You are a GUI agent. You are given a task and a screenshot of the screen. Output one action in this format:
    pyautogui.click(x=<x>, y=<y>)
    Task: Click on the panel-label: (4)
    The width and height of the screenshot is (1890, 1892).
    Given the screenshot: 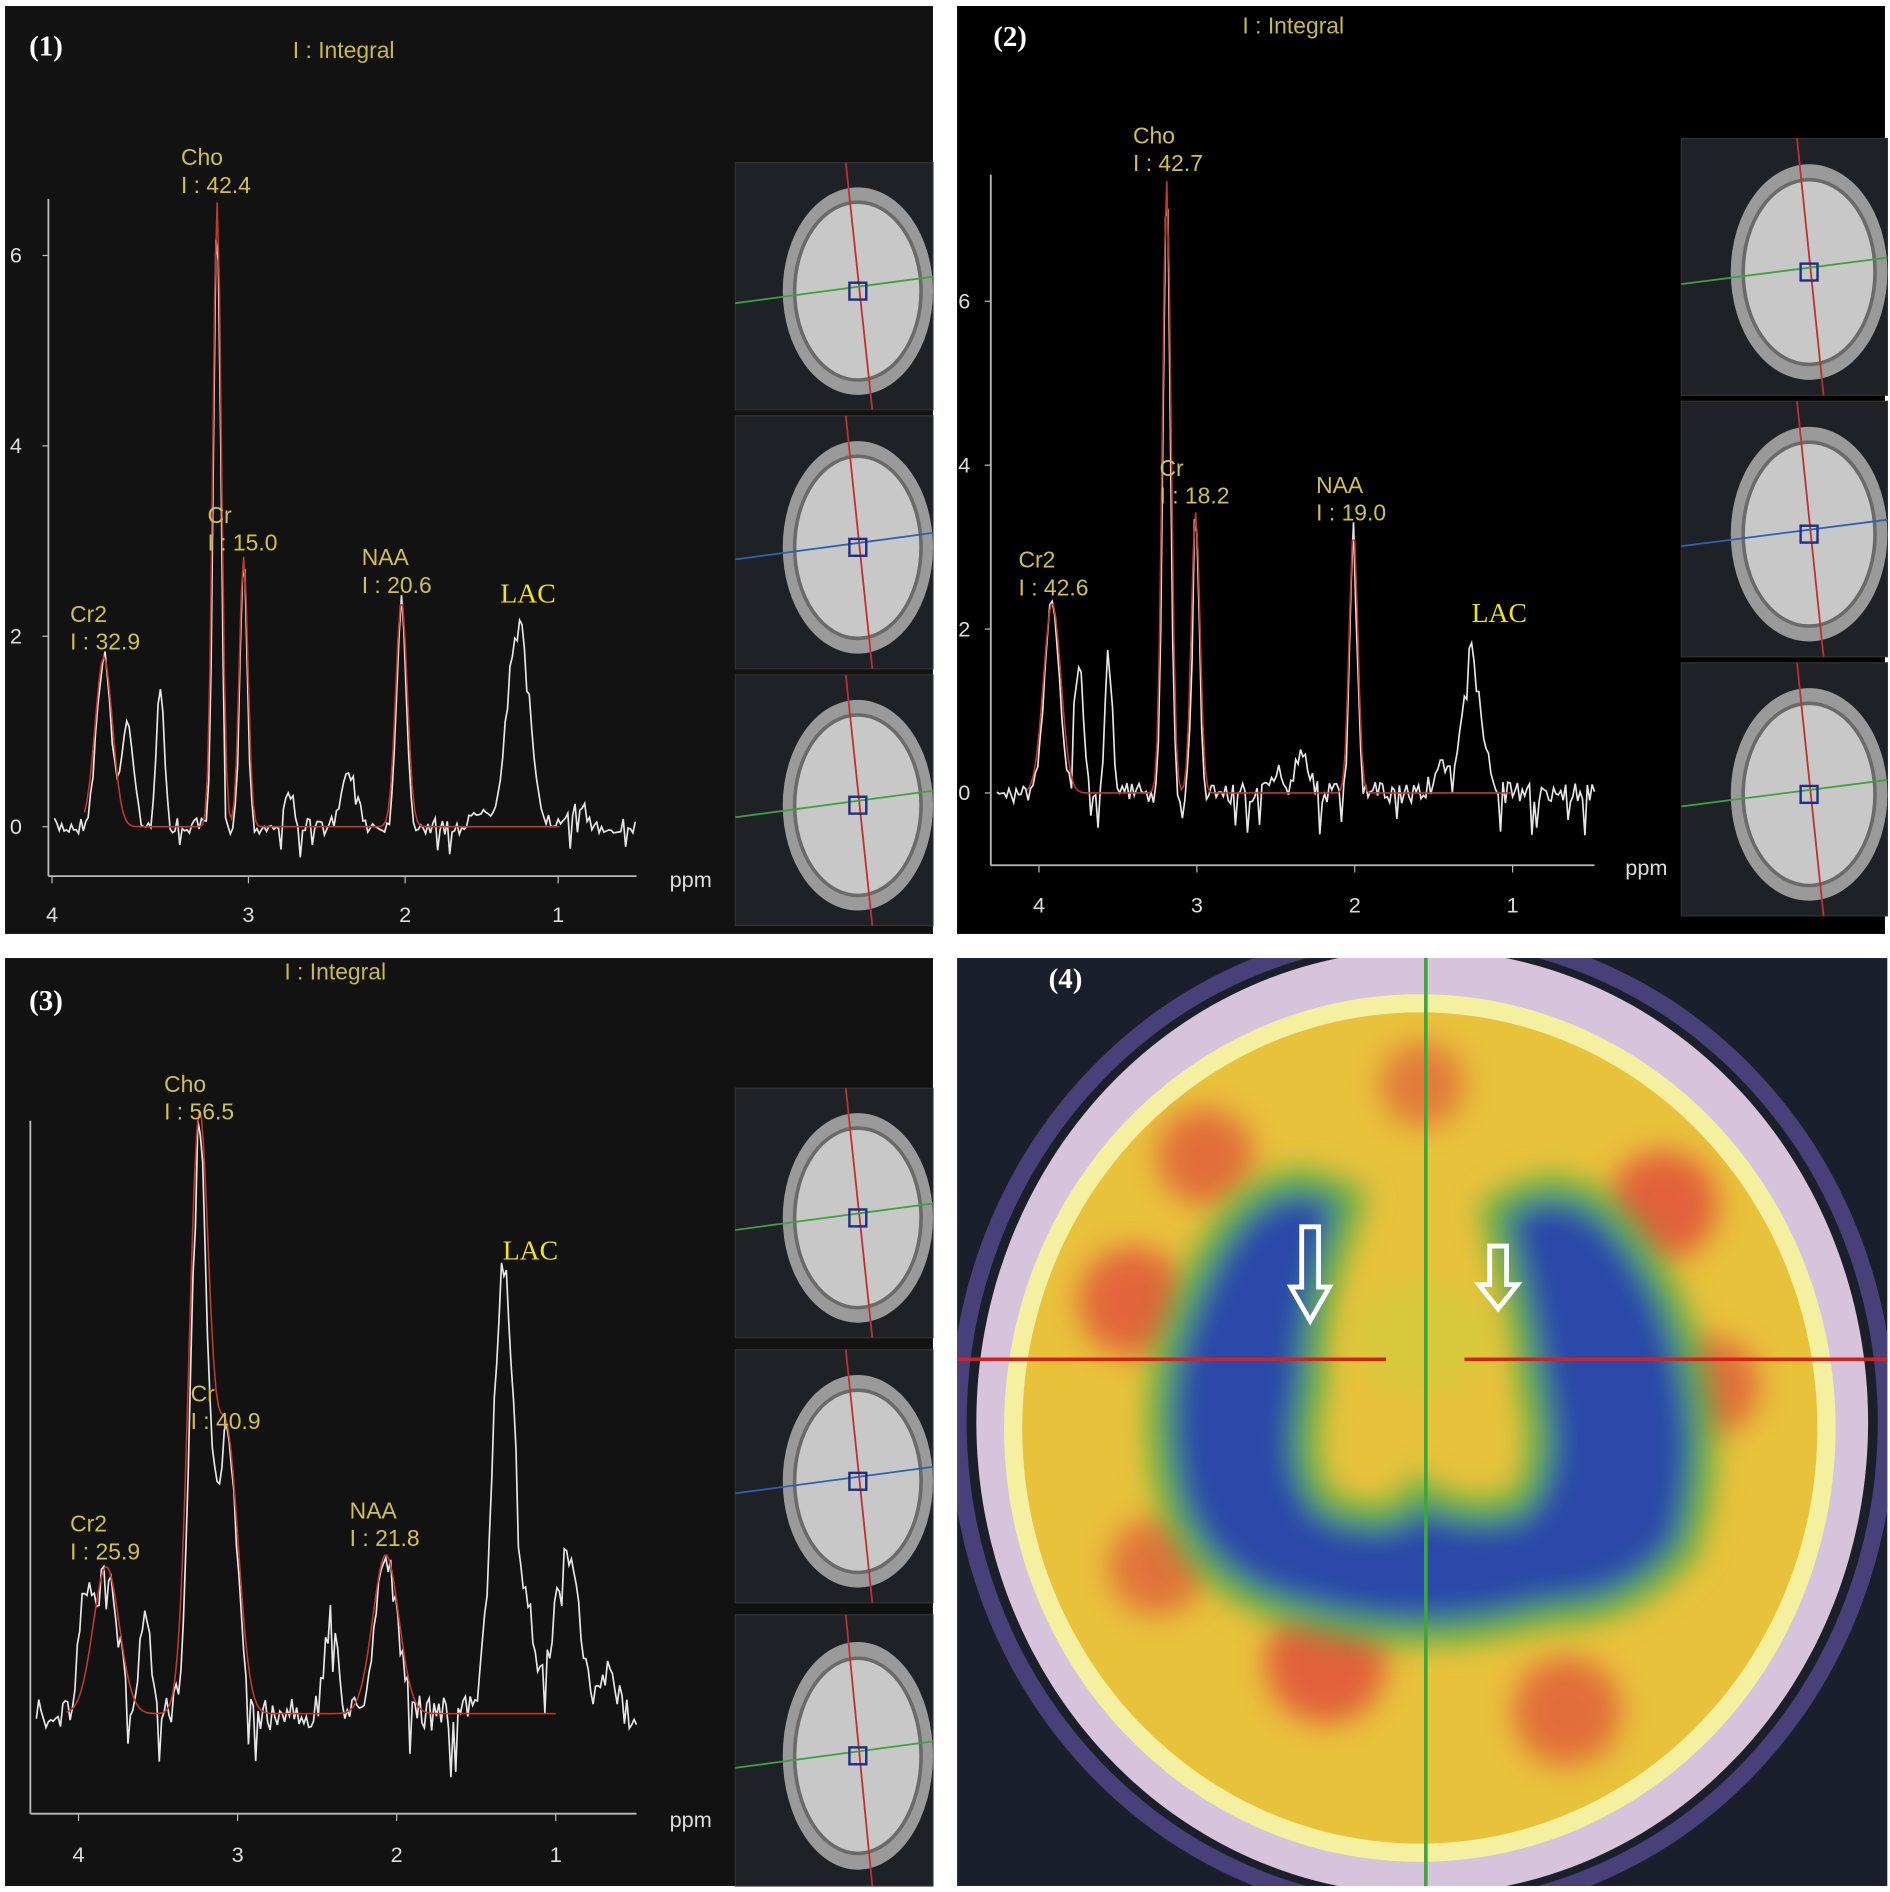 What is the action you would take?
    pyautogui.click(x=1066, y=979)
    